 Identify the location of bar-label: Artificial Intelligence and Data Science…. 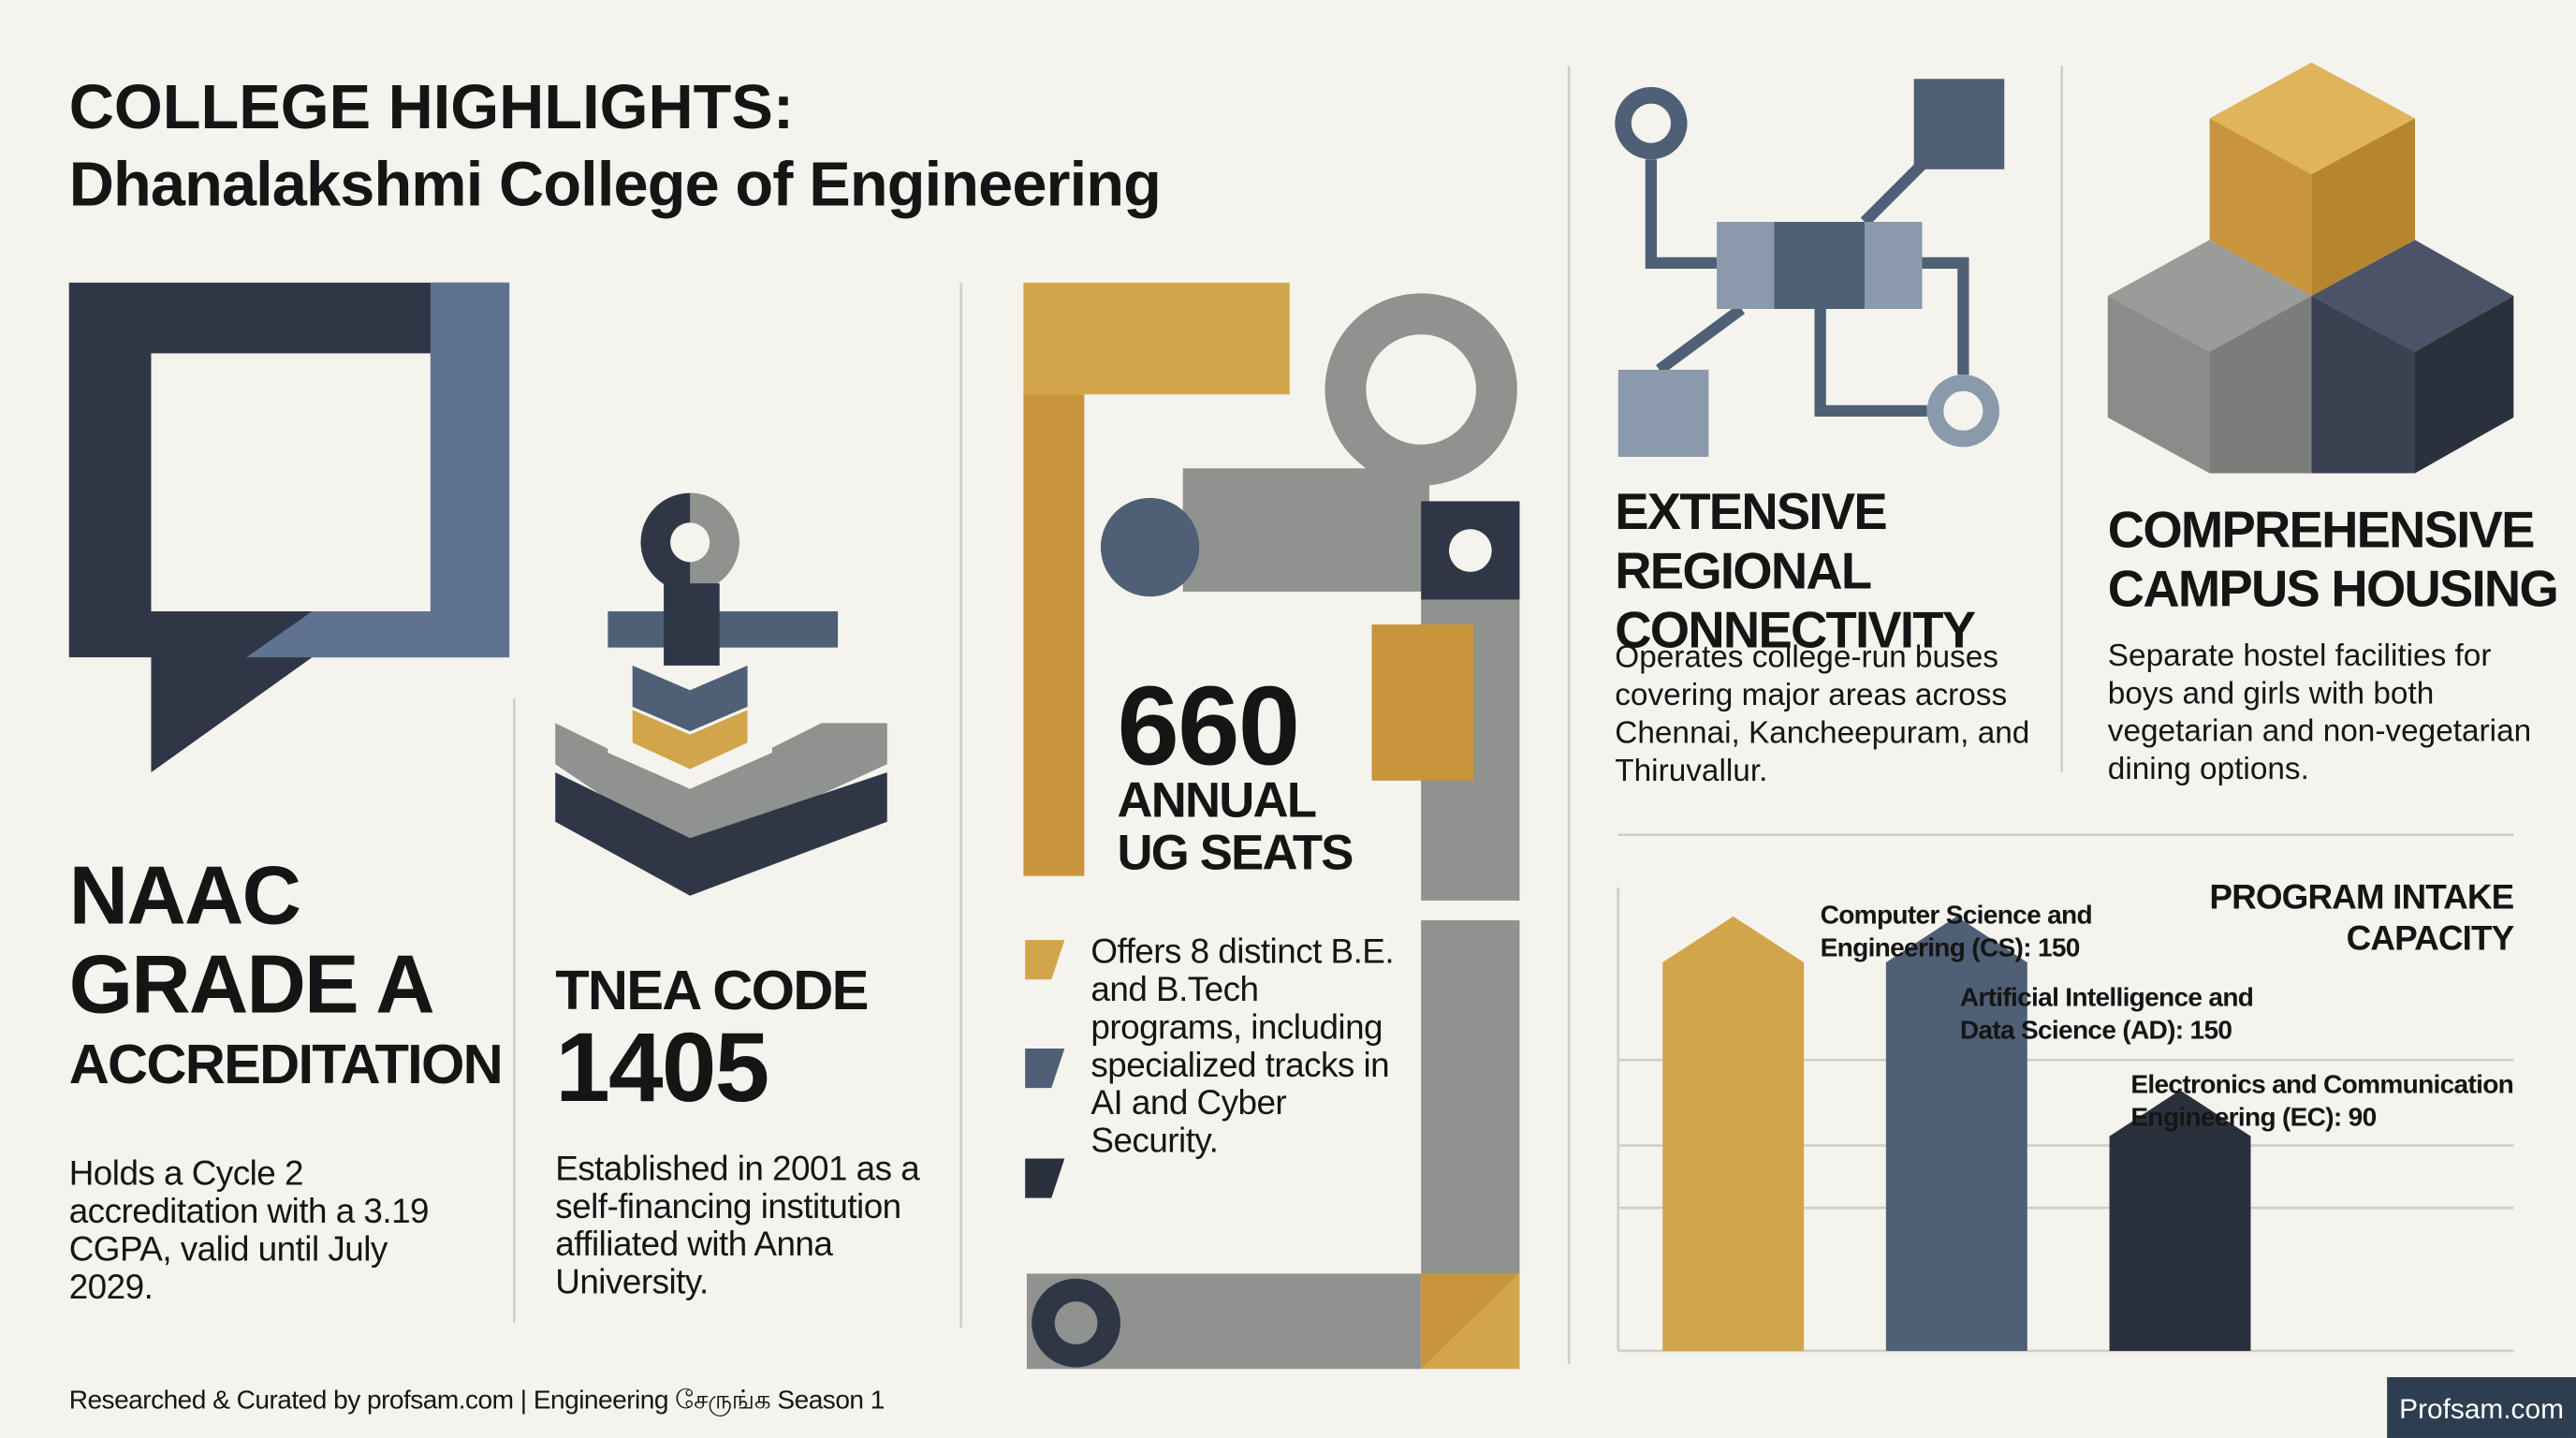
(2106, 1015).